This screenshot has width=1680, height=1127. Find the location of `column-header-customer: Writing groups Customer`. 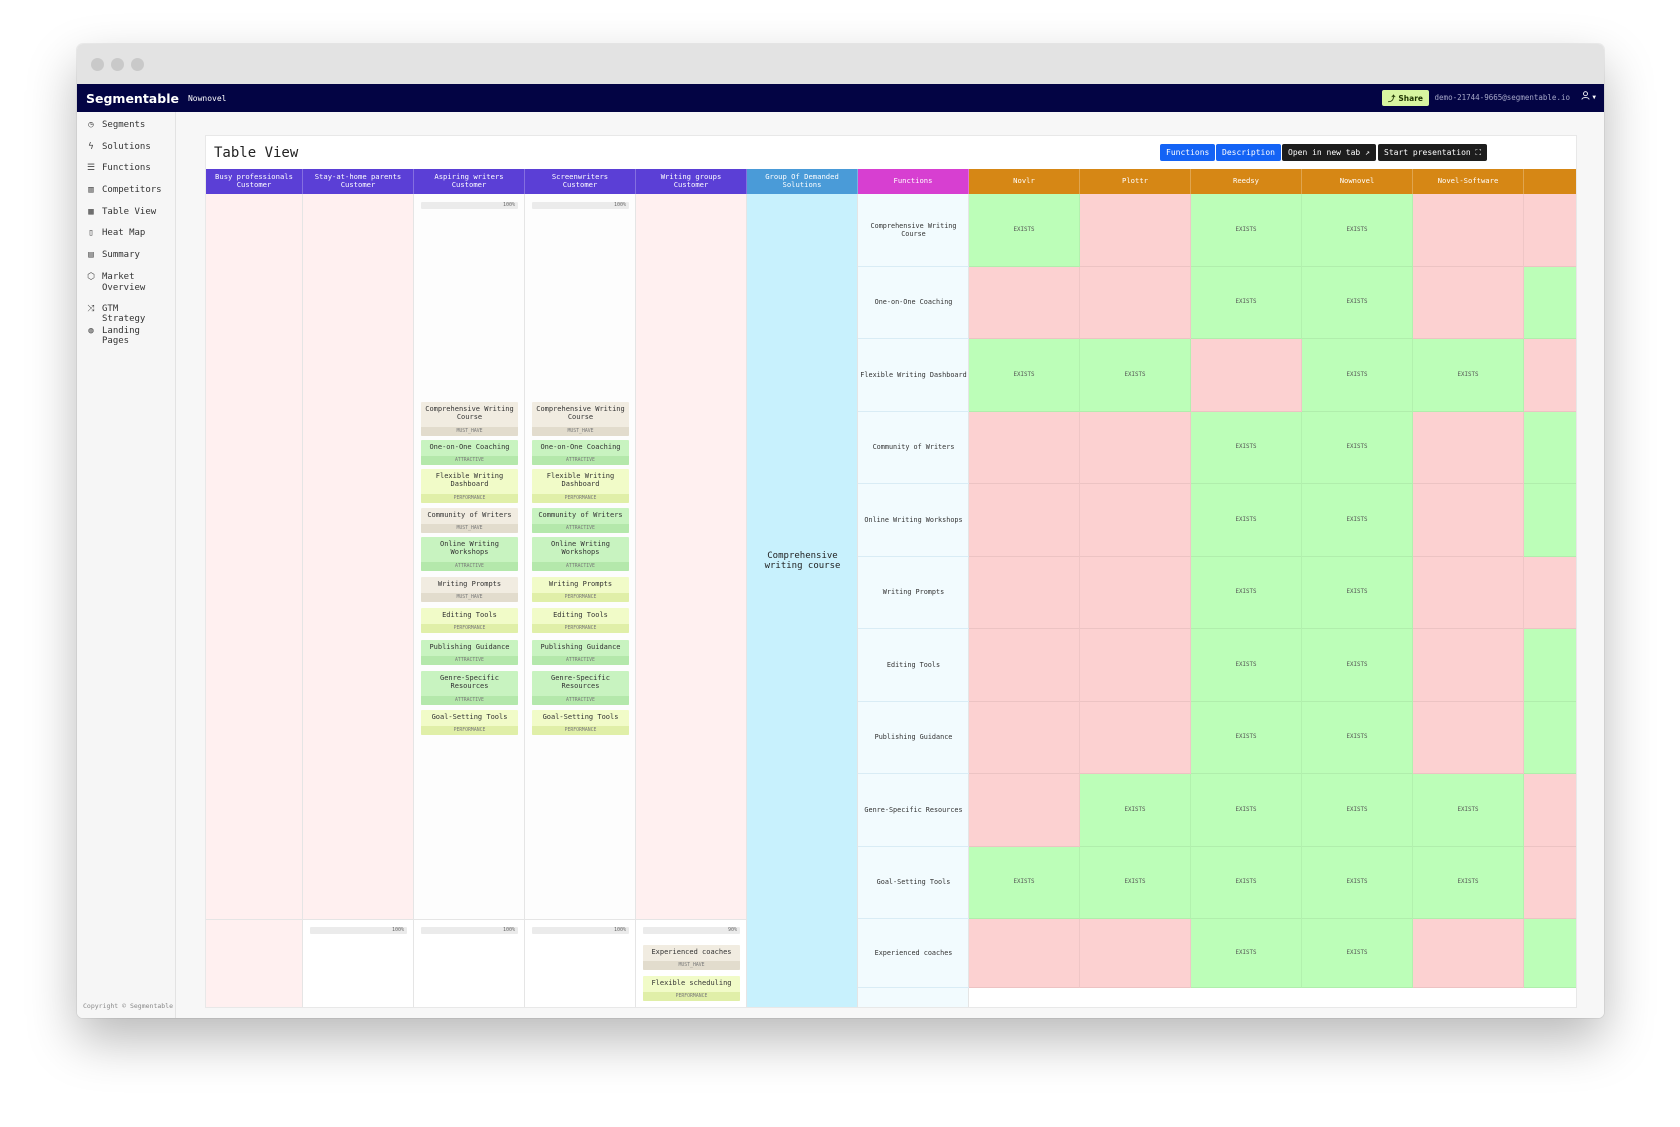

column-header-customer: Writing groups Customer is located at coordinates (691, 181).